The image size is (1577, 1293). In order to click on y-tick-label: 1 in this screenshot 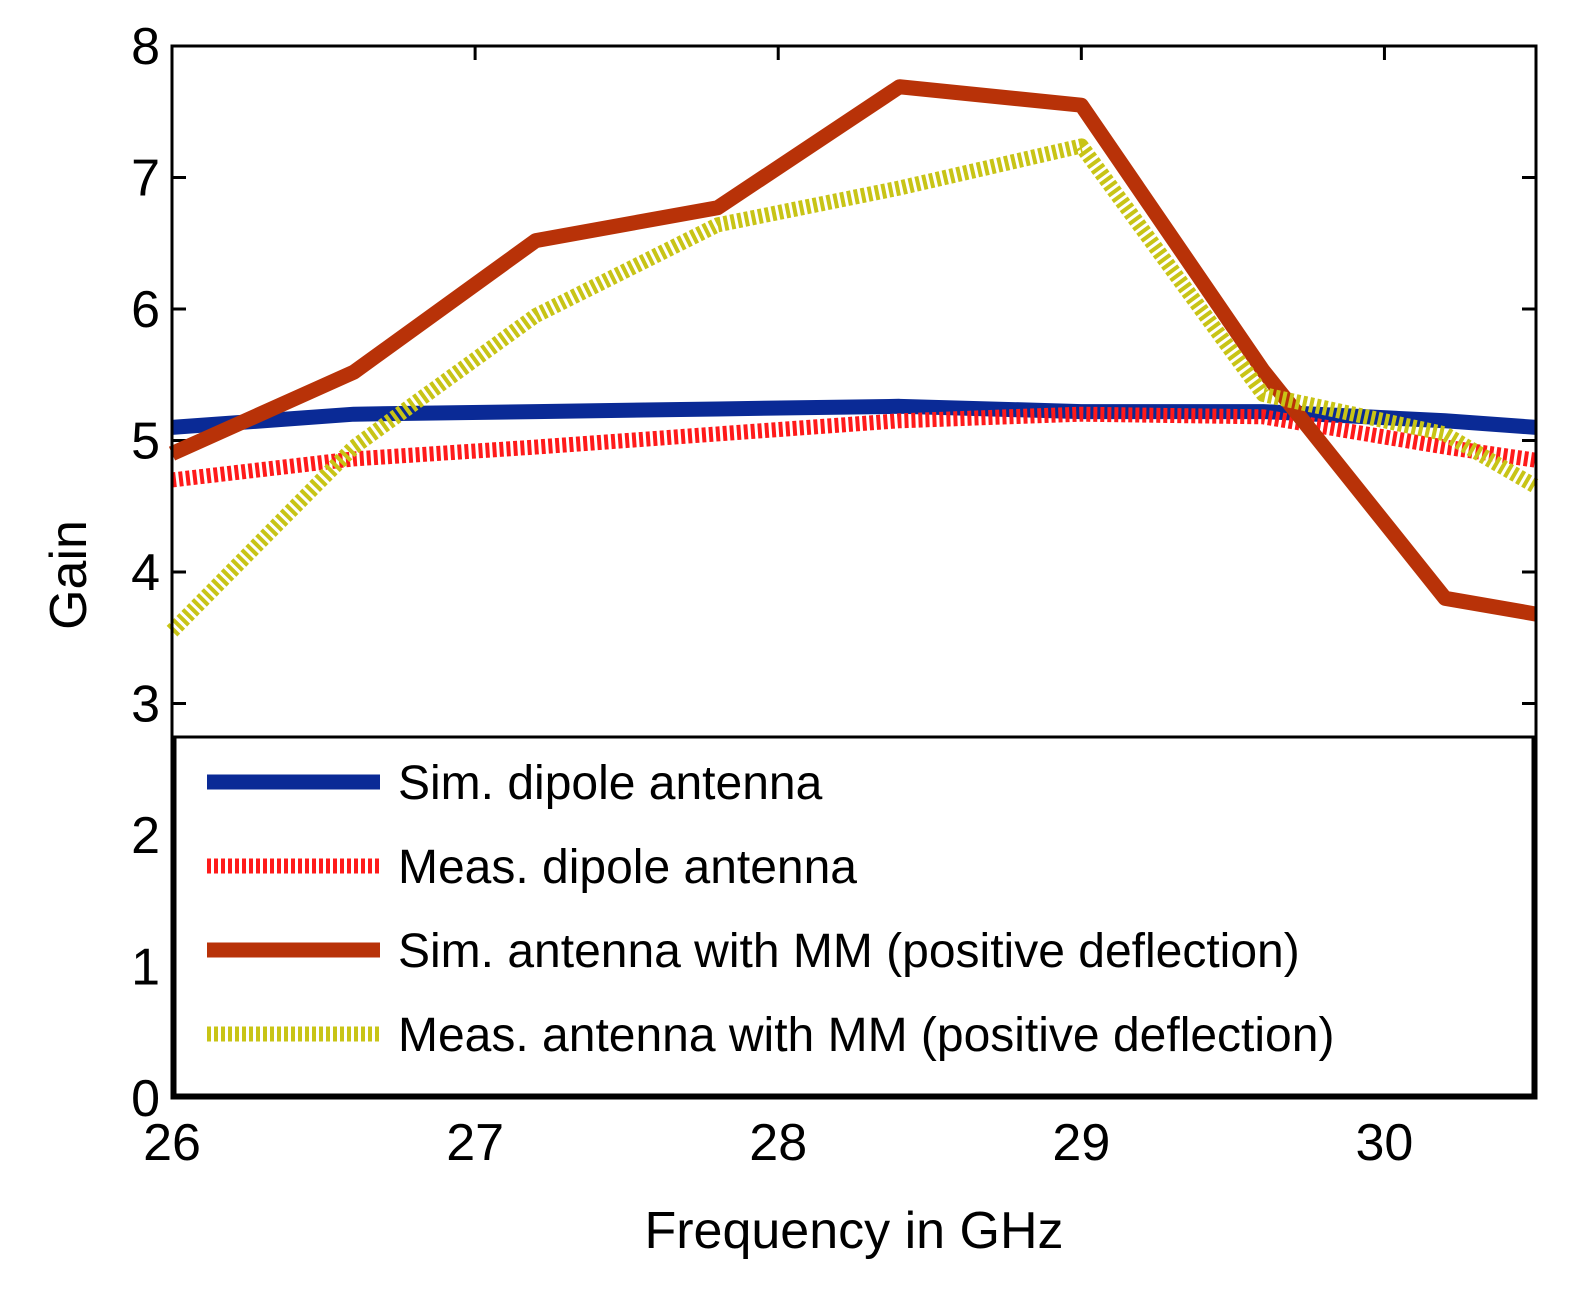, I will do `click(145, 968)`.